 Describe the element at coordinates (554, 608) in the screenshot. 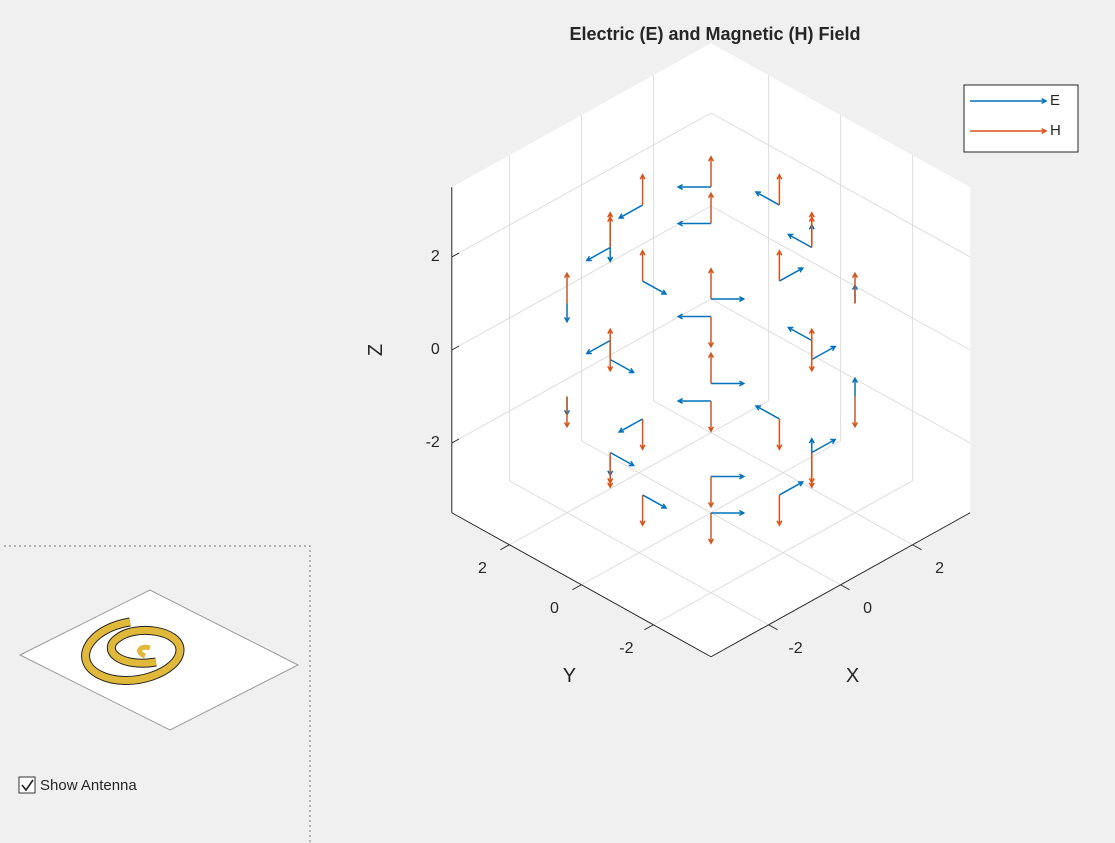

I see `y-tick-label: 0` at that location.